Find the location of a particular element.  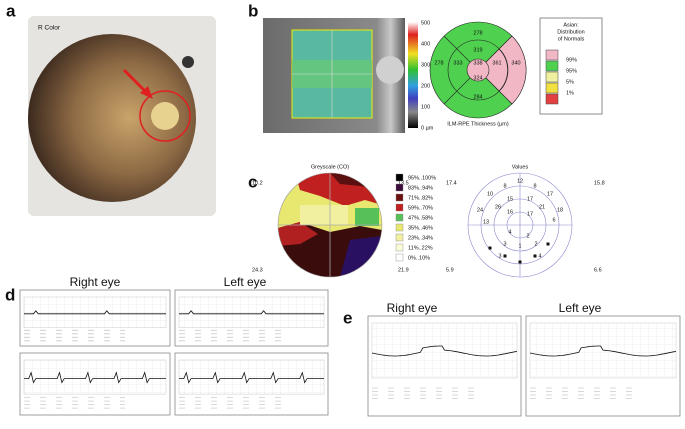

etdrs-center is located at coordinates (478, 70).